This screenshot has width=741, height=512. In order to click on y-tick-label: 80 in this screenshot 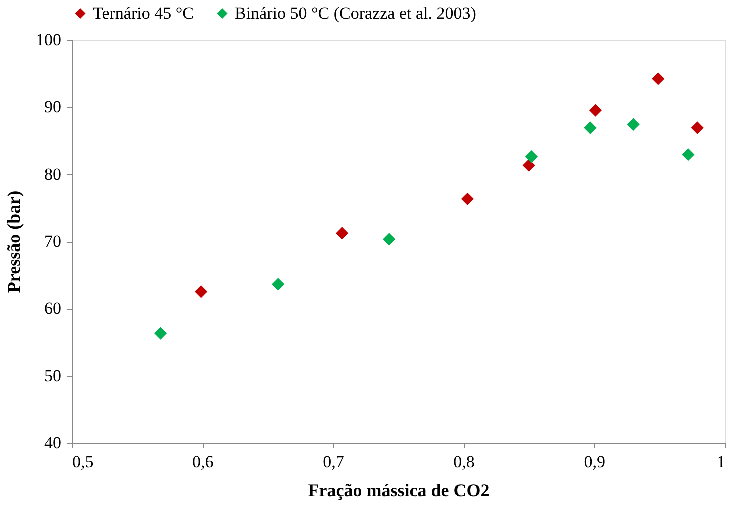, I will do `click(53, 174)`.